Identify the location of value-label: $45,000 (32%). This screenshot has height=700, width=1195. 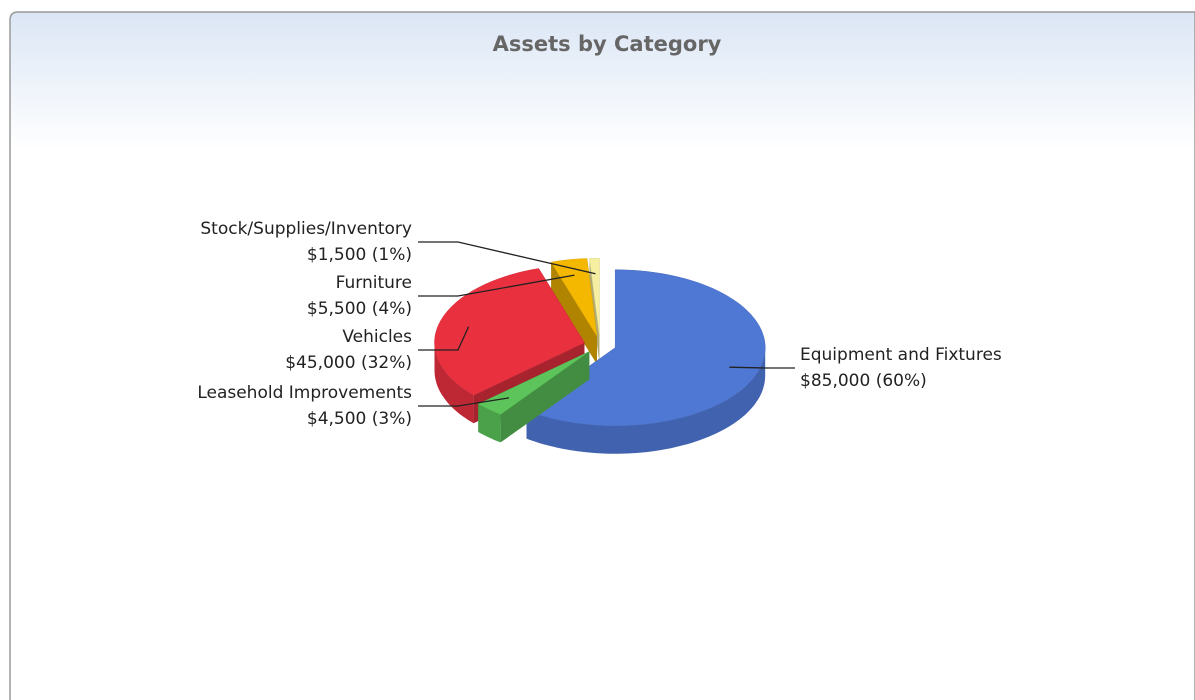
(348, 363).